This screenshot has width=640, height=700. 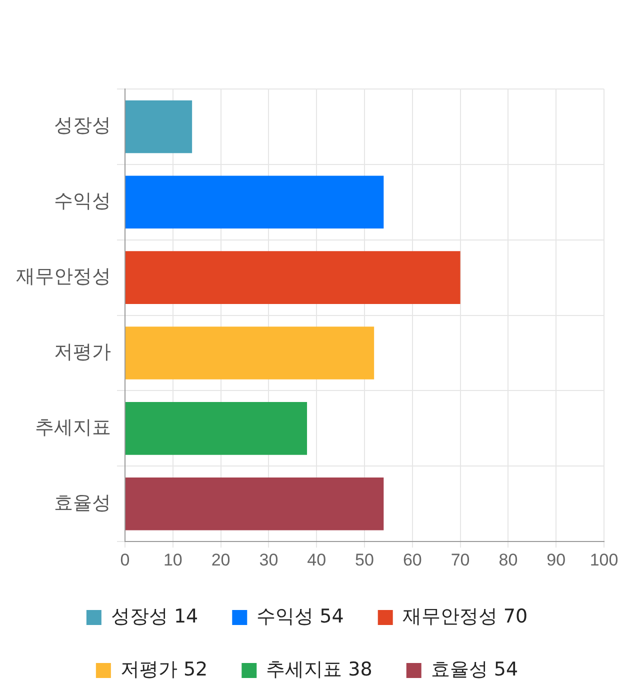 I want to click on x-tick-label: 10, so click(x=172, y=560).